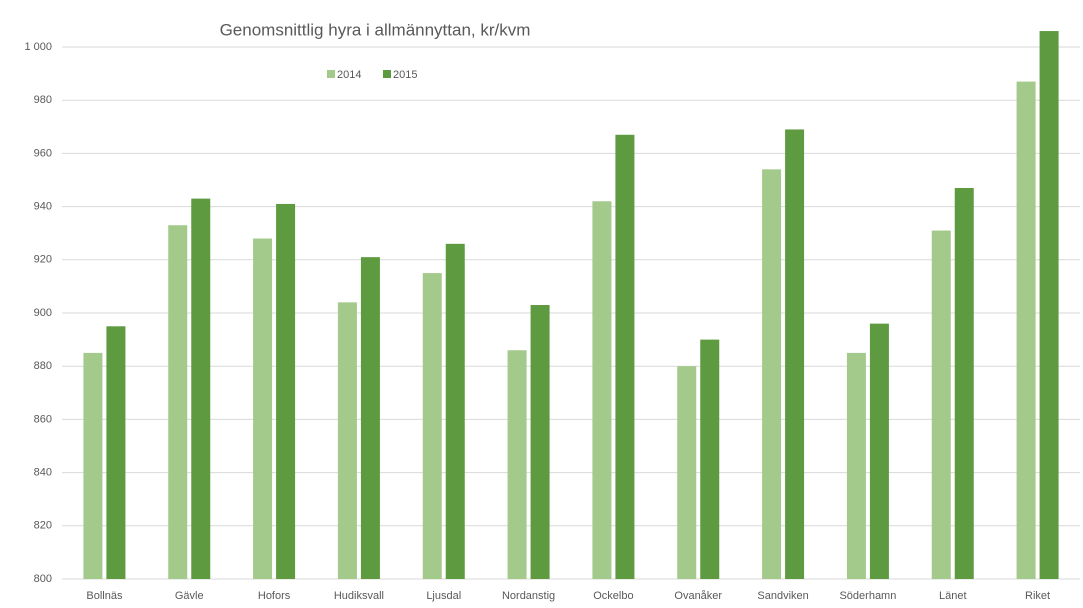 This screenshot has width=1083, height=608. Describe the element at coordinates (528, 596) in the screenshot. I see `x-tick-label: Nordanstig` at that location.